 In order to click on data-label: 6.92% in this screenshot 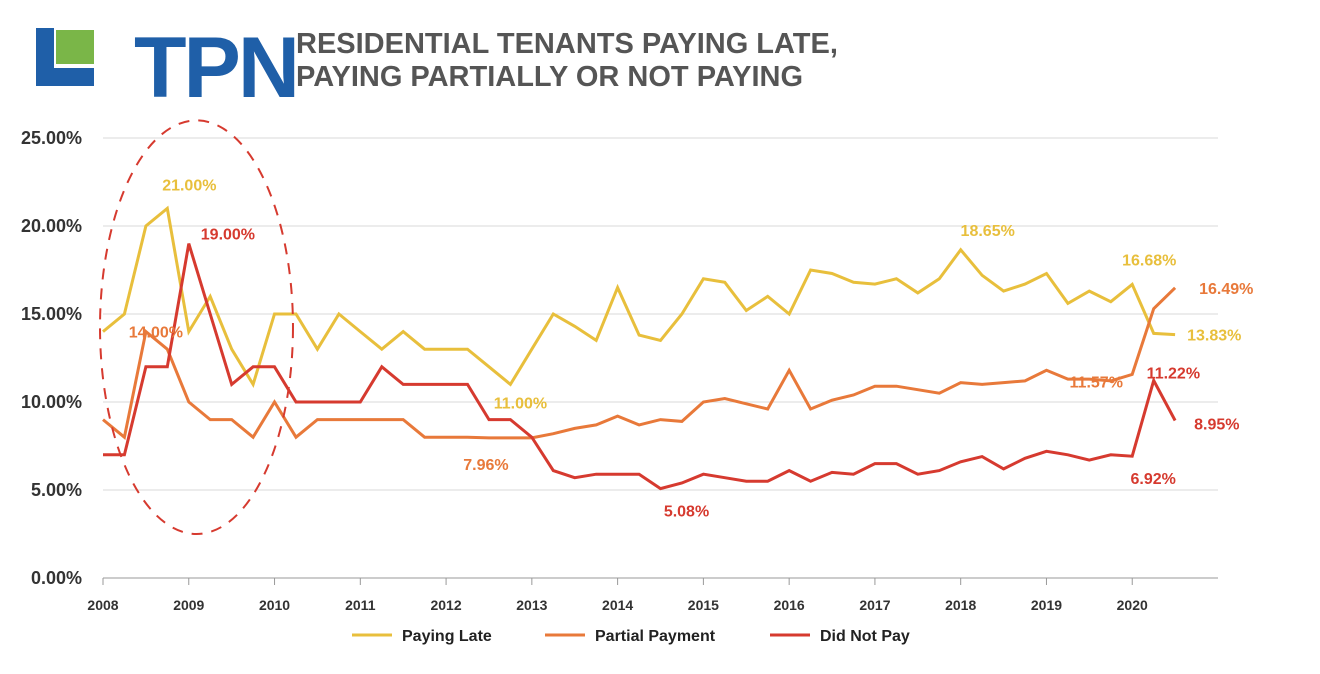, I will do `click(1153, 479)`.